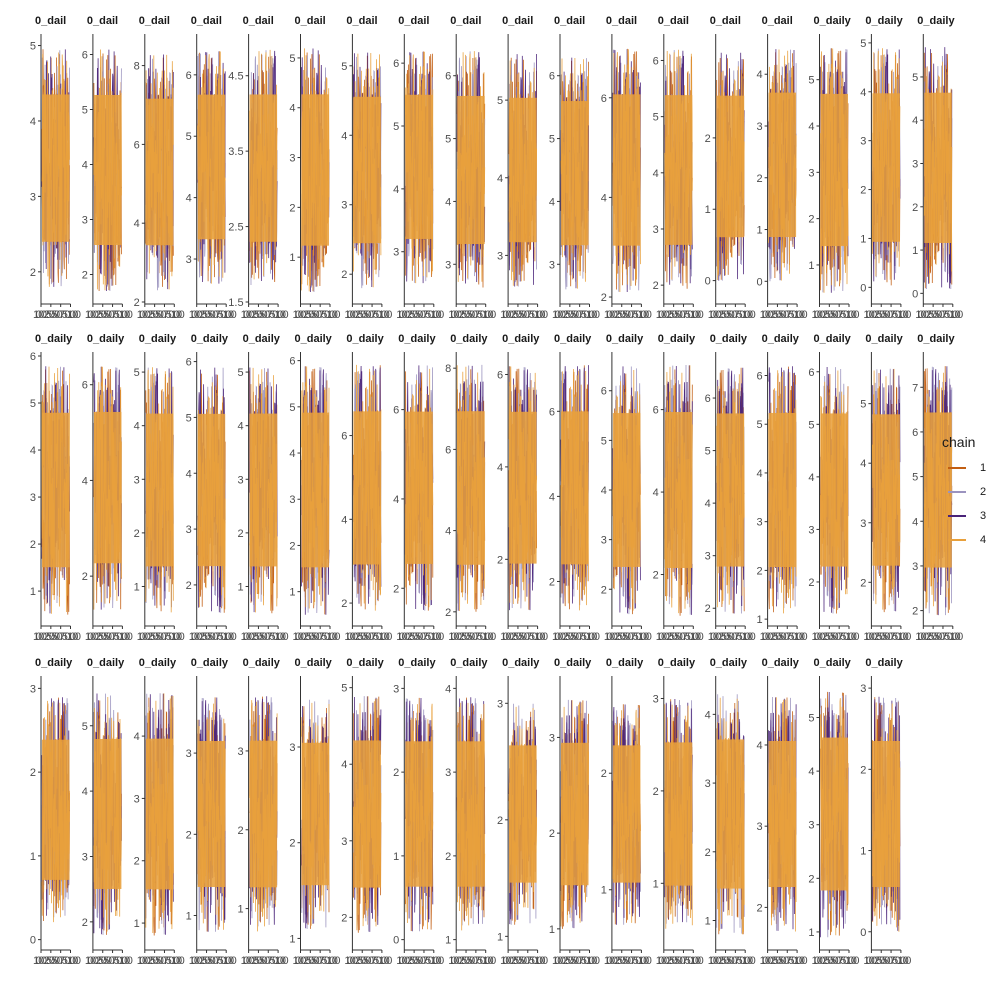 This screenshot has width=1000, height=1000. Describe the element at coordinates (970, 493) in the screenshot. I see `legend: chain 1 2 3 4` at that location.